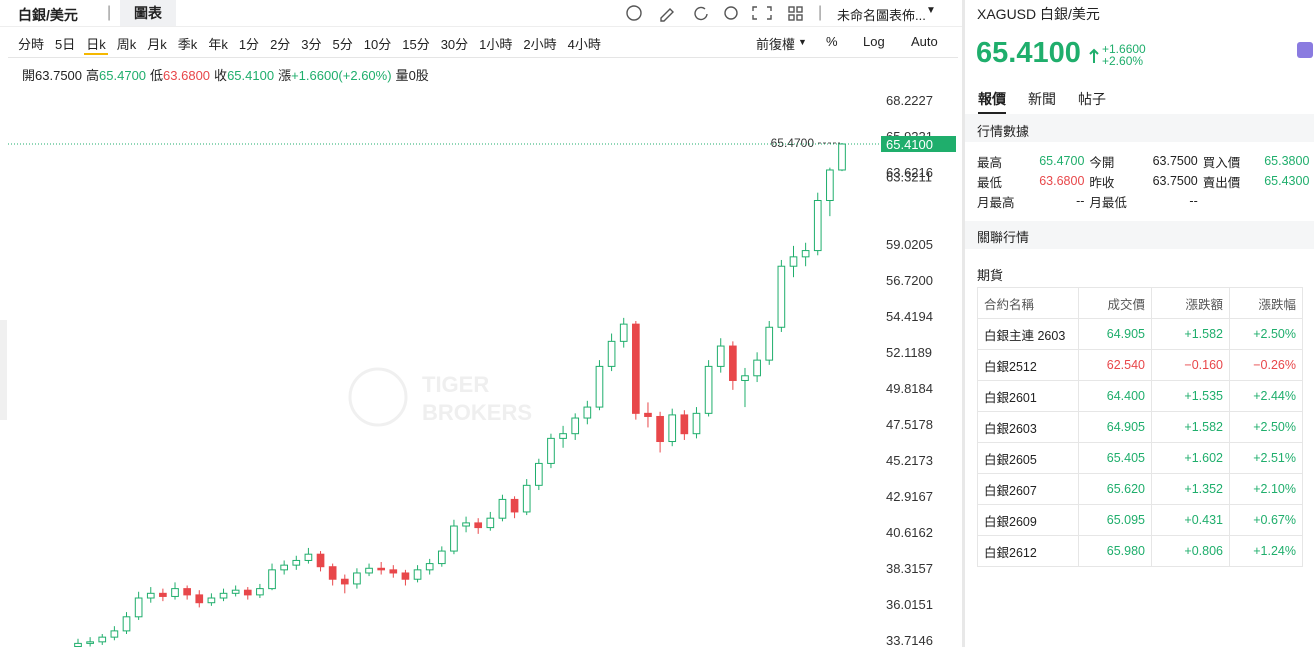  I want to click on option: Log, so click(874, 41).